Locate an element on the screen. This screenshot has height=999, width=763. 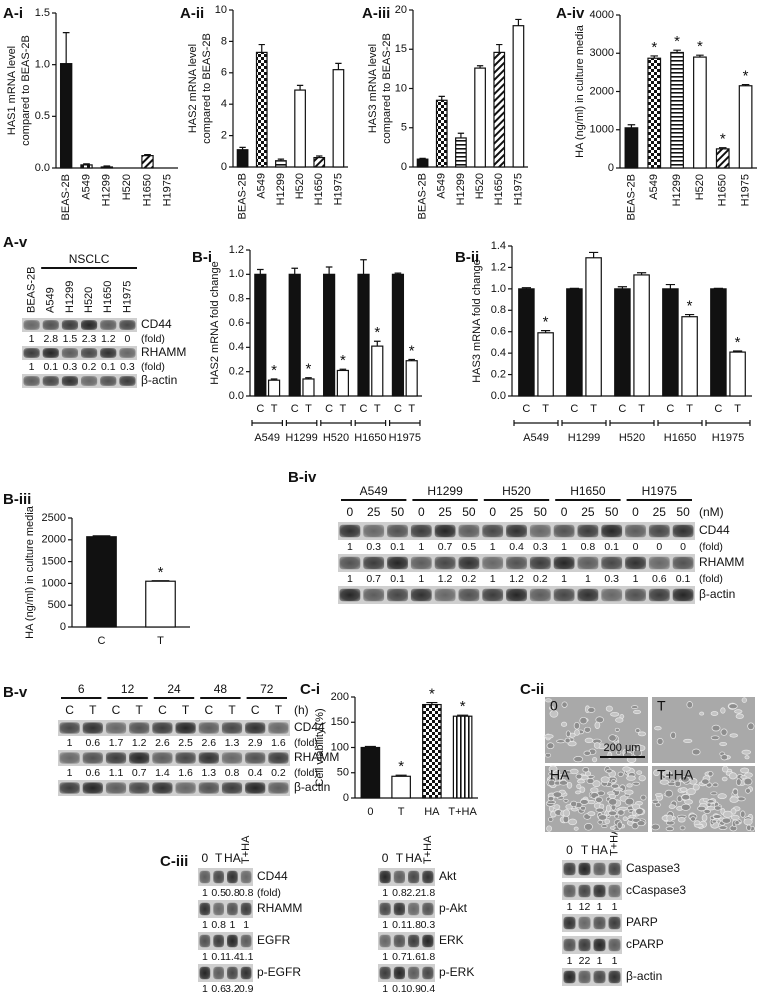
fold-value: 0.2 is located at coordinates (278, 773).